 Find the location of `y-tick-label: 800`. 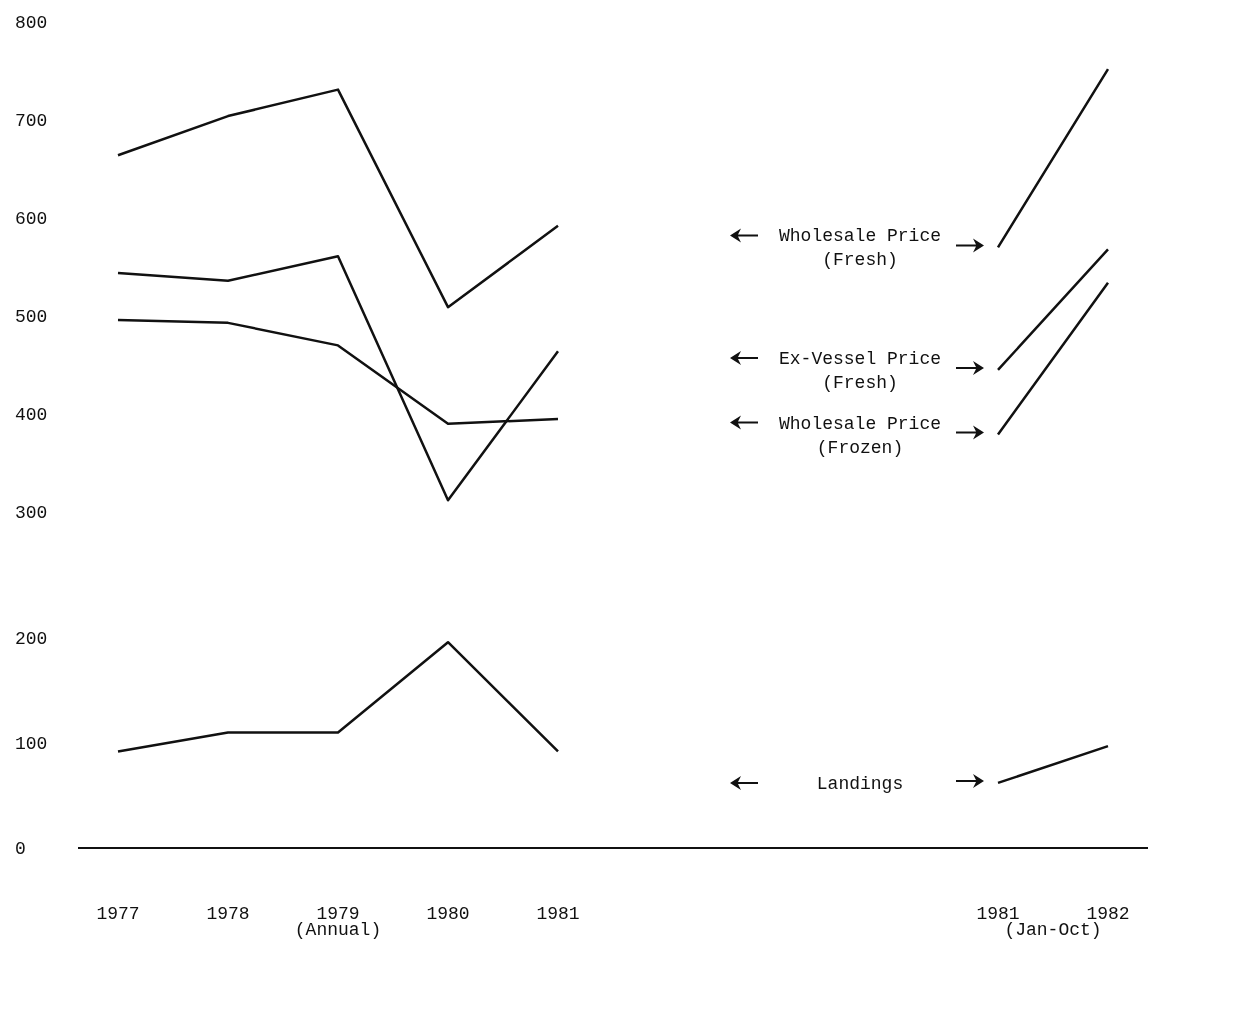

y-tick-label: 800 is located at coordinates (31, 23).